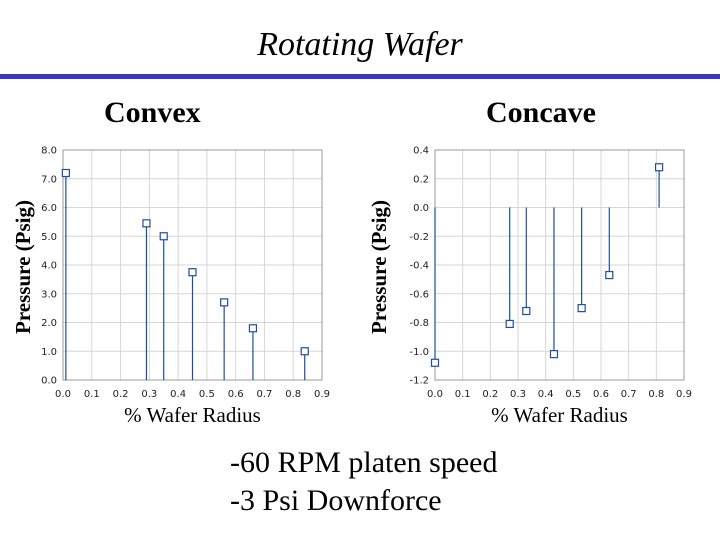 The width and height of the screenshot is (720, 540). Describe the element at coordinates (435, 394) in the screenshot. I see `concave-xtick-label: 0.0` at that location.